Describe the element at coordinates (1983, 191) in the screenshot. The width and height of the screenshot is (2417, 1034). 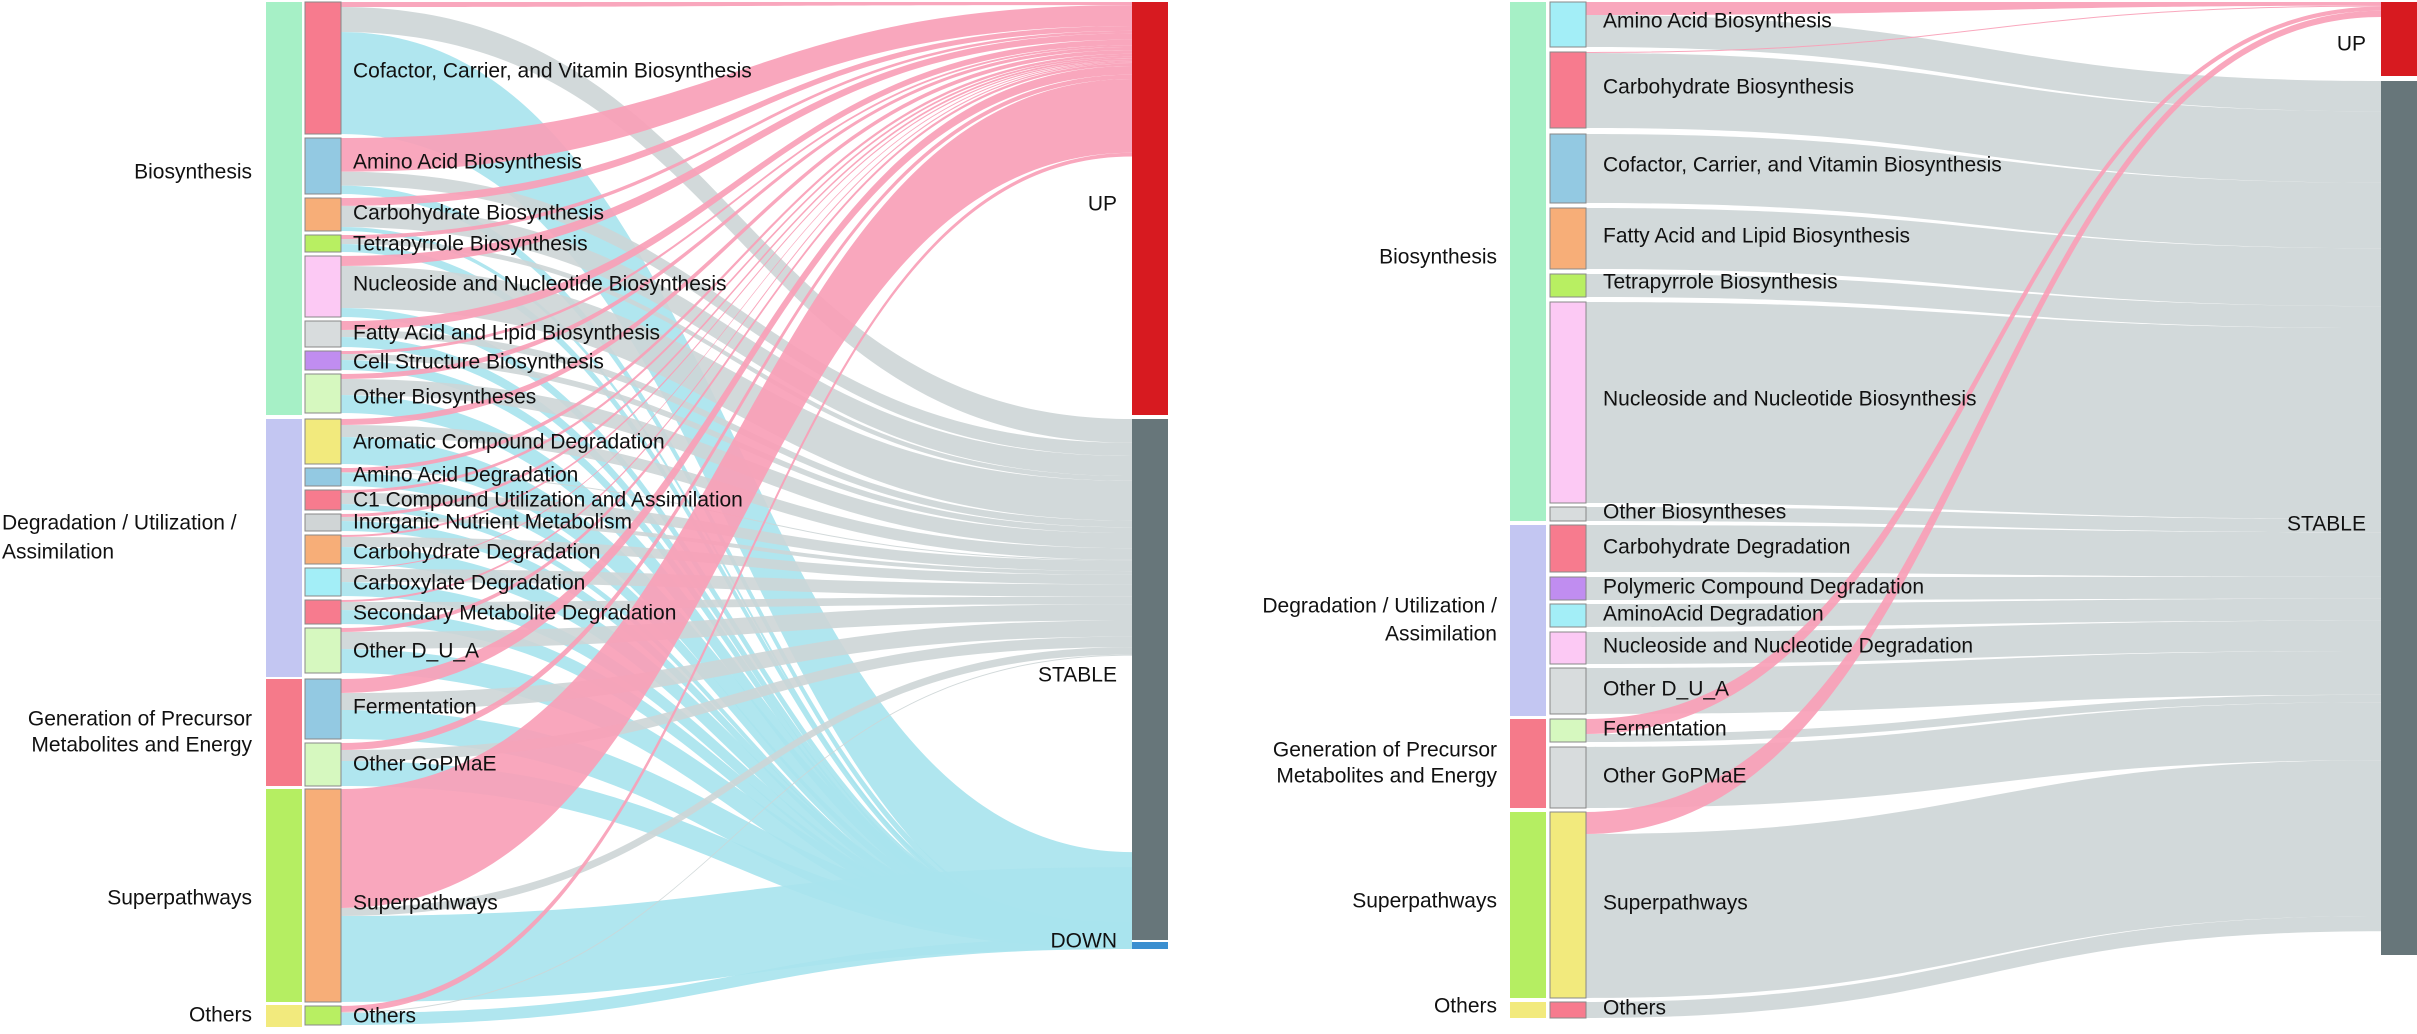
I see `flow-cofactor-carrier-and-vitamin-biosynthesis-to-stable` at that location.